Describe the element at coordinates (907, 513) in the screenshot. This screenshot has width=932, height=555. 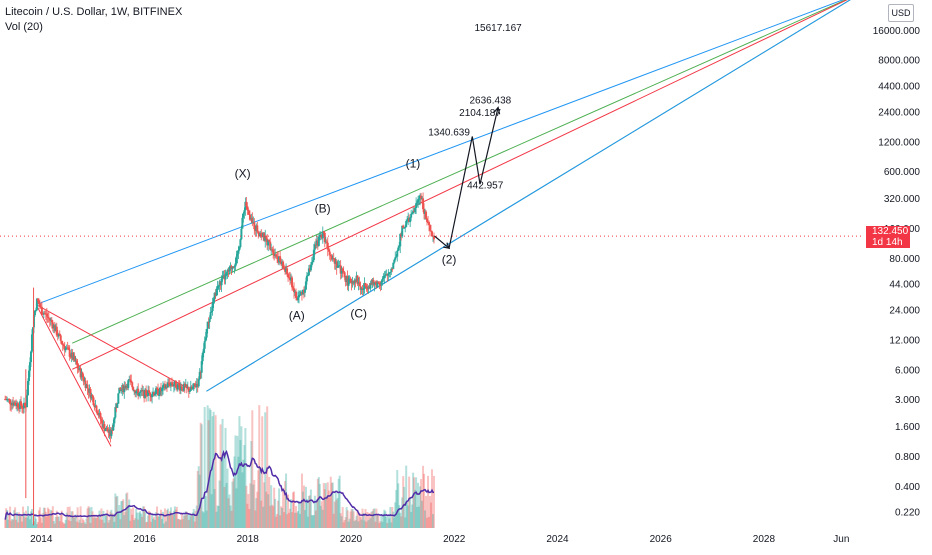
I see `price-tick-label: 0.220` at that location.